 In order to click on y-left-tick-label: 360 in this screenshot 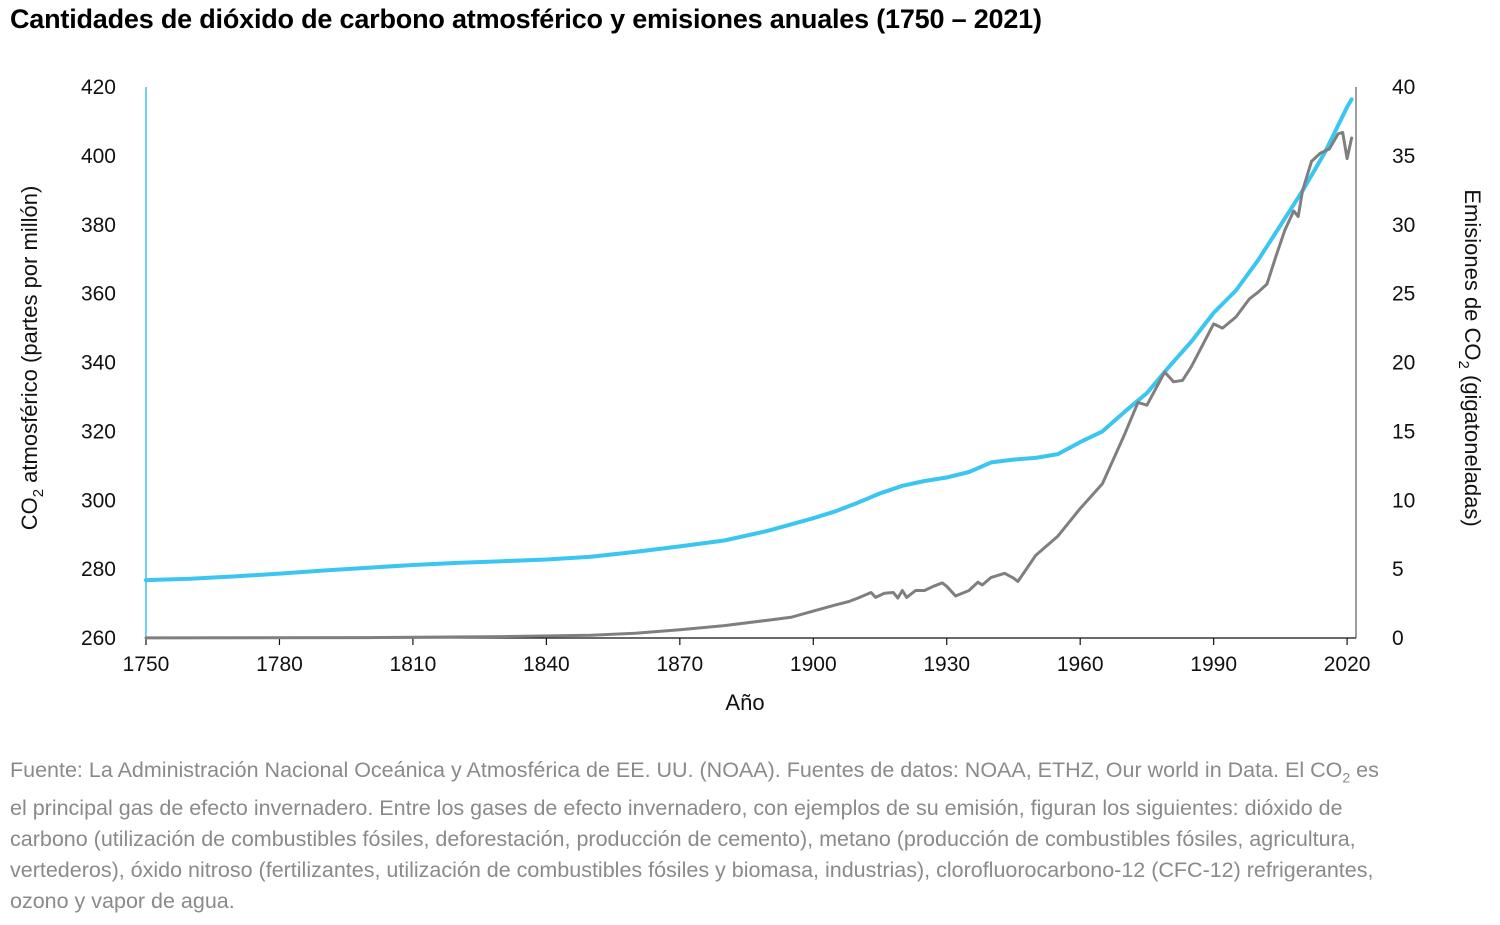, I will do `click(98, 294)`.